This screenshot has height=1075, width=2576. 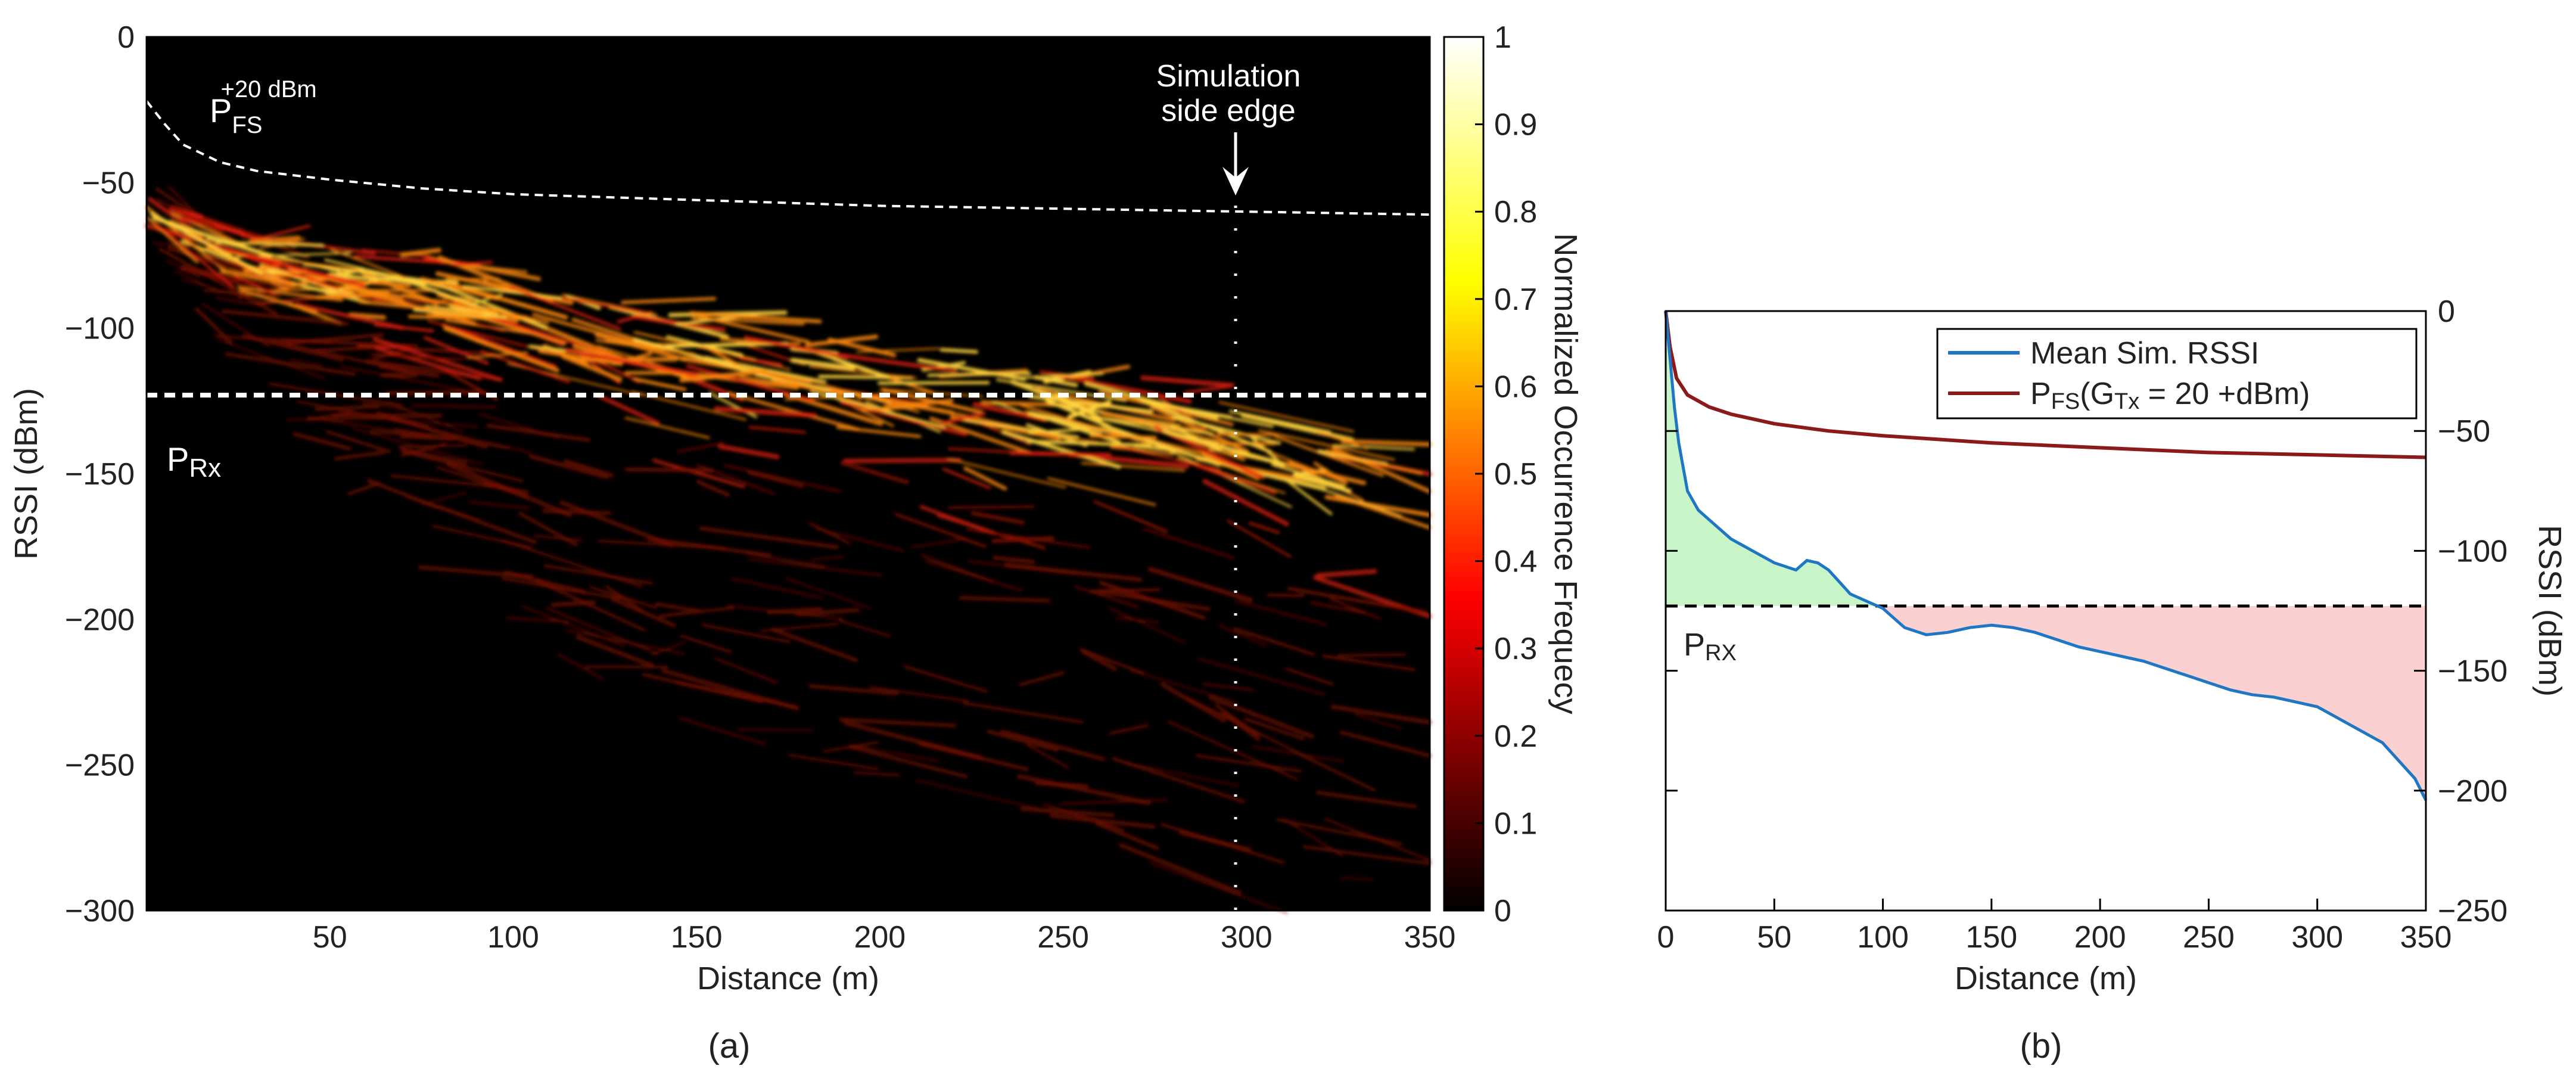 What do you see at coordinates (1991, 937) in the screenshot?
I see `x-tick-label: 150` at bounding box center [1991, 937].